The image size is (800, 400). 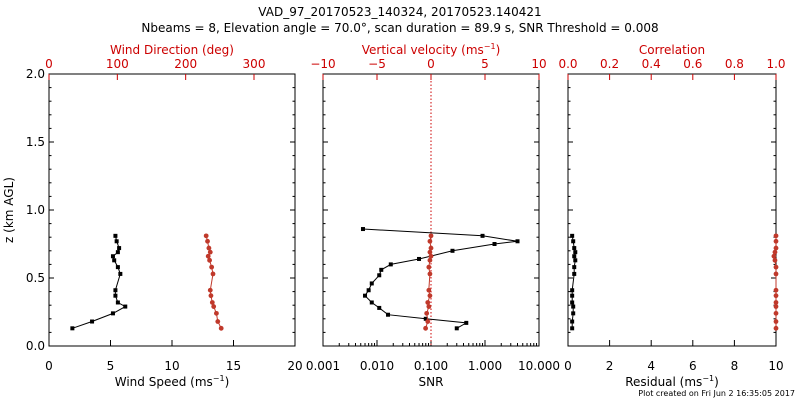 I want to click on top-axis-label: Wind Direction (deg), so click(x=172, y=50).